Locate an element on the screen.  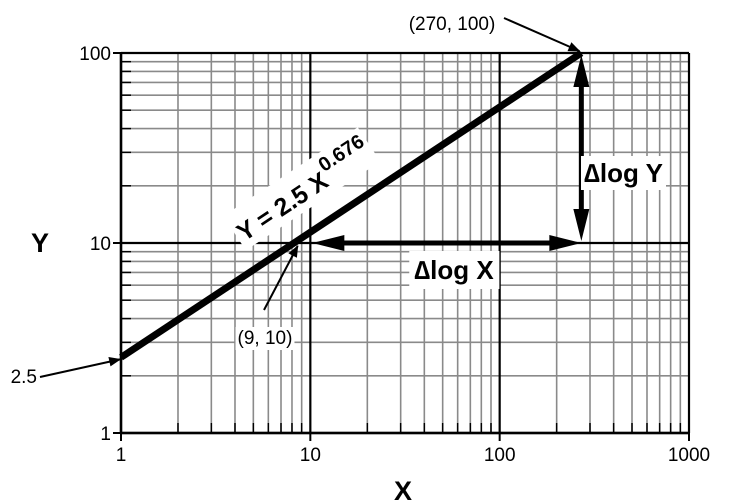
delta-y-arrowhead-top is located at coordinates (581, 71).